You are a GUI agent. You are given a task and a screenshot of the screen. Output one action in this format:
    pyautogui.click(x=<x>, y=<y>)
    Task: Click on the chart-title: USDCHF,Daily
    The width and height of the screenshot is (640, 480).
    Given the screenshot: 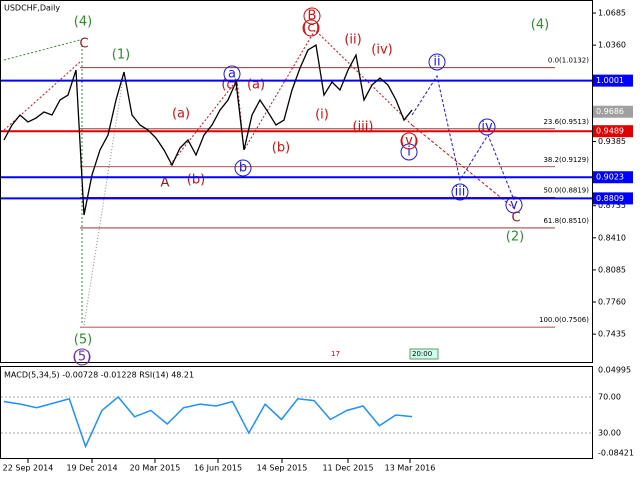 What is the action you would take?
    pyautogui.click(x=32, y=8)
    